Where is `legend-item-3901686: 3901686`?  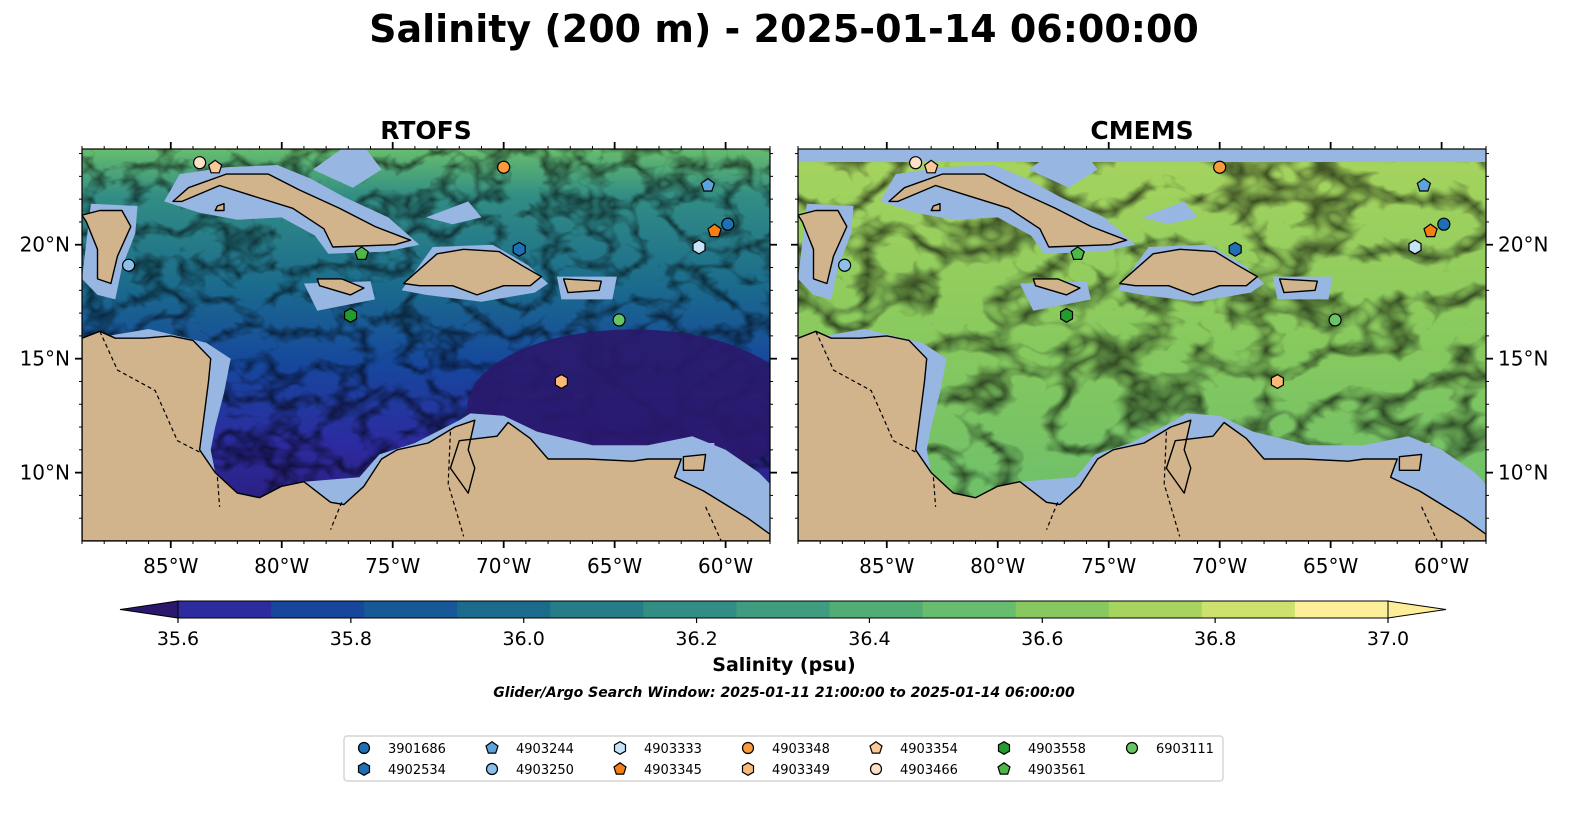
legend-item-3901686: 3901686 is located at coordinates (401, 749).